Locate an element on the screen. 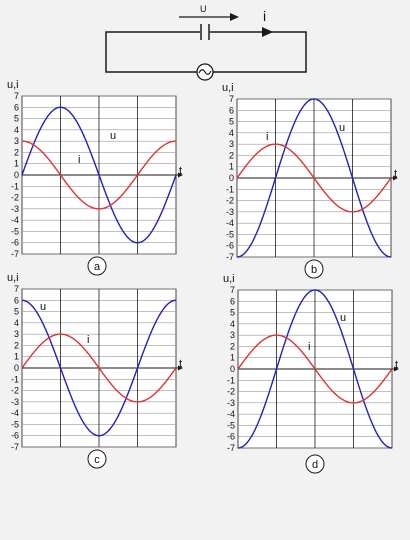  ac-source-icon is located at coordinates (205, 72).